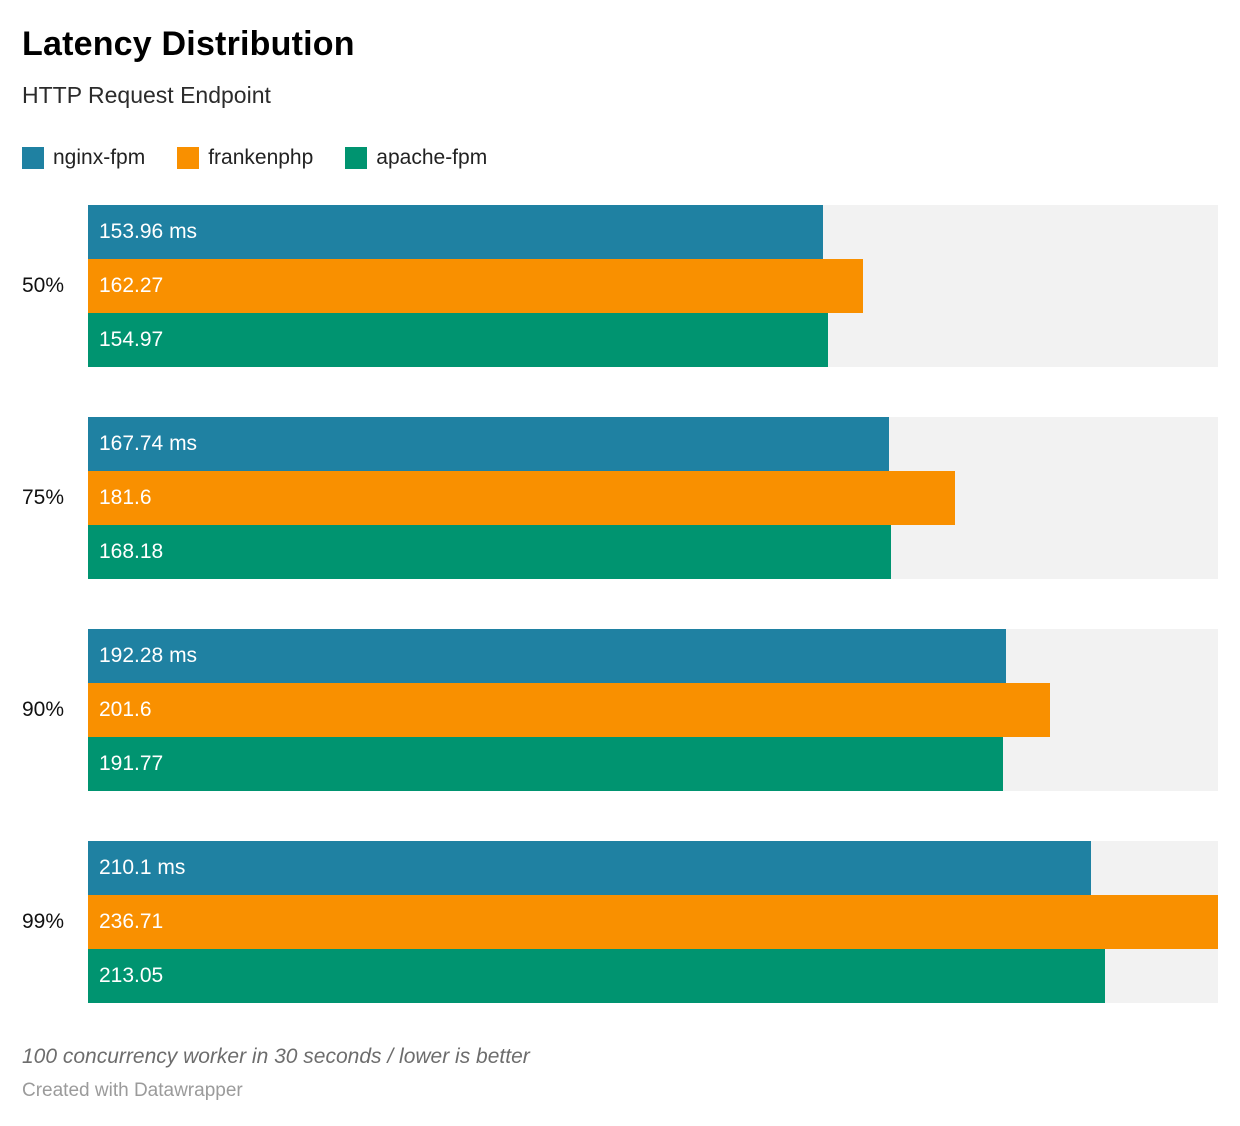 This screenshot has width=1240, height=1126. What do you see at coordinates (43, 921) in the screenshot?
I see `category-label: 99%` at bounding box center [43, 921].